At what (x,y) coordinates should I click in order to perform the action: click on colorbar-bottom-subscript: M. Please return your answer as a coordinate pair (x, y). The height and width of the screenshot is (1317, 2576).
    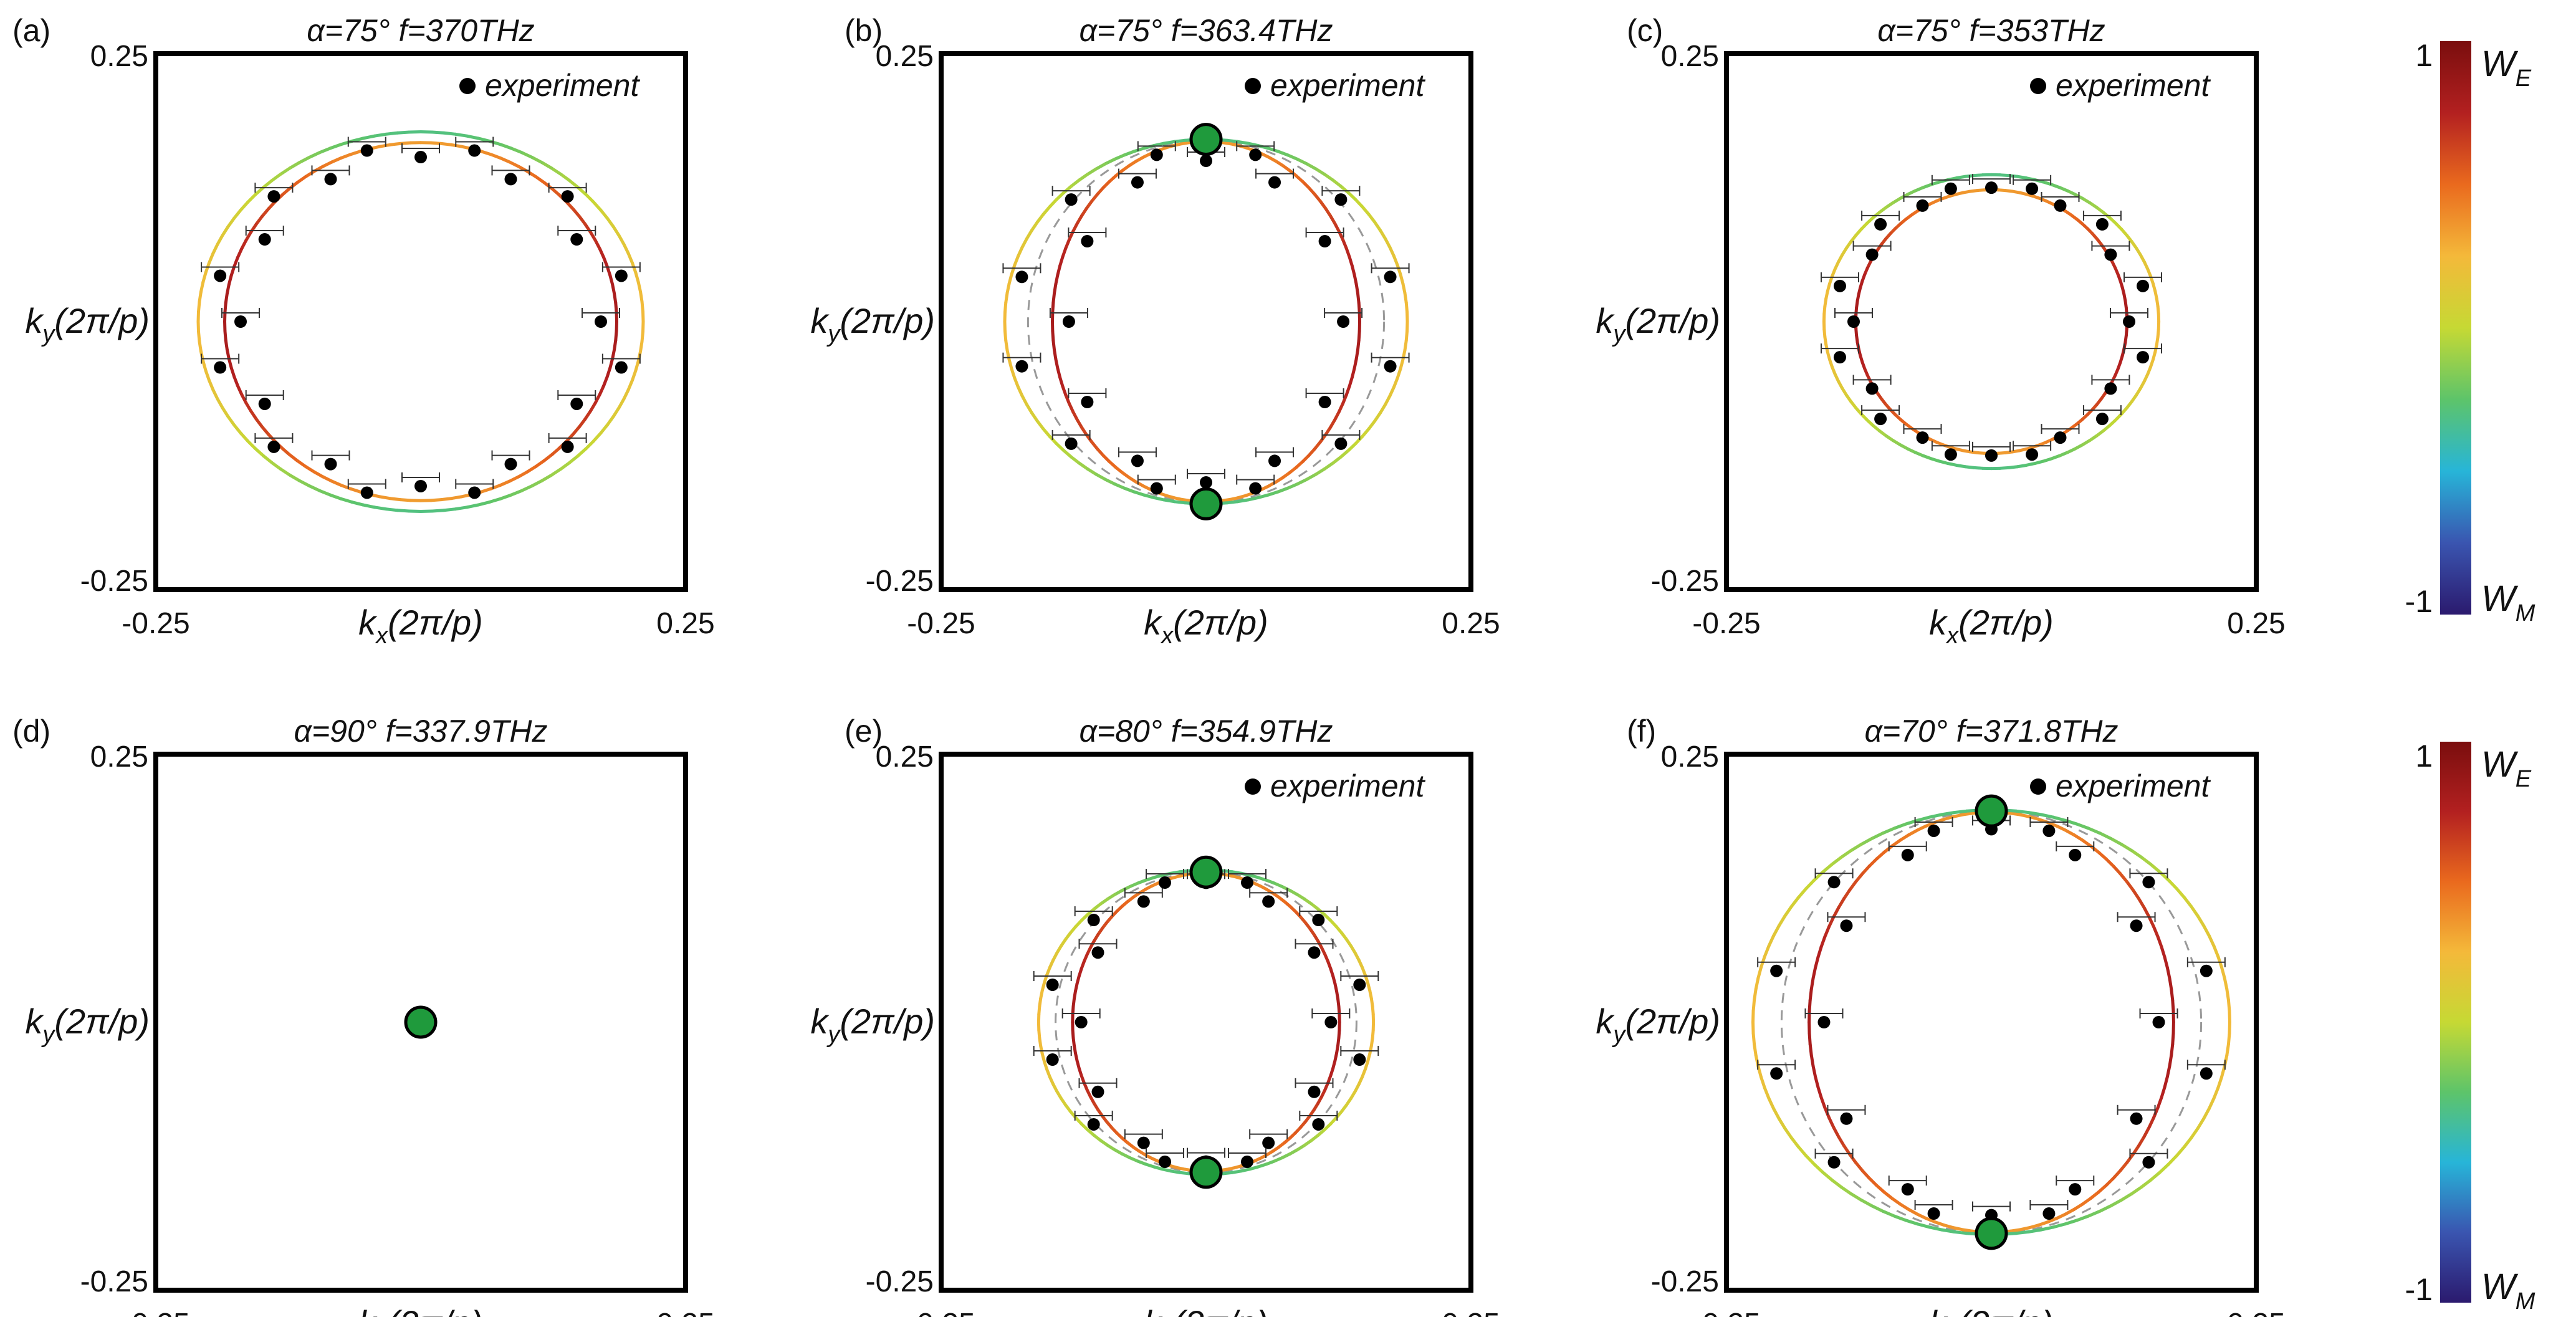
    Looking at the image, I should click on (2525, 613).